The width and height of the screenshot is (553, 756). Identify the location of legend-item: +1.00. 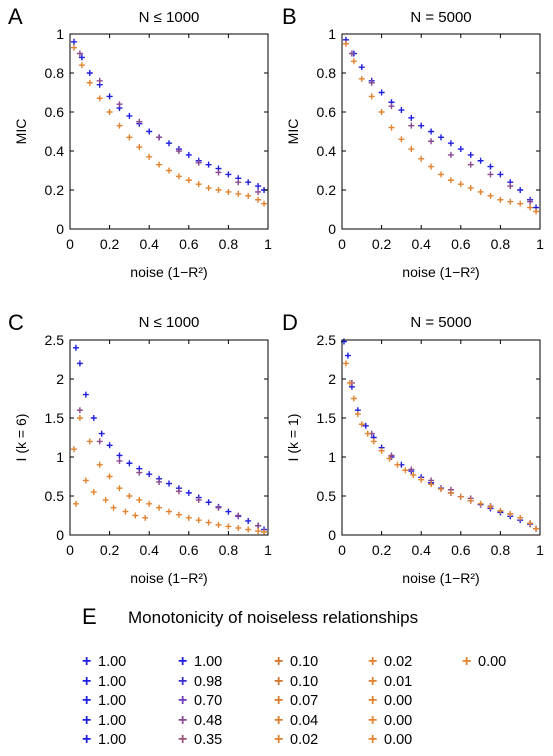
(104, 701).